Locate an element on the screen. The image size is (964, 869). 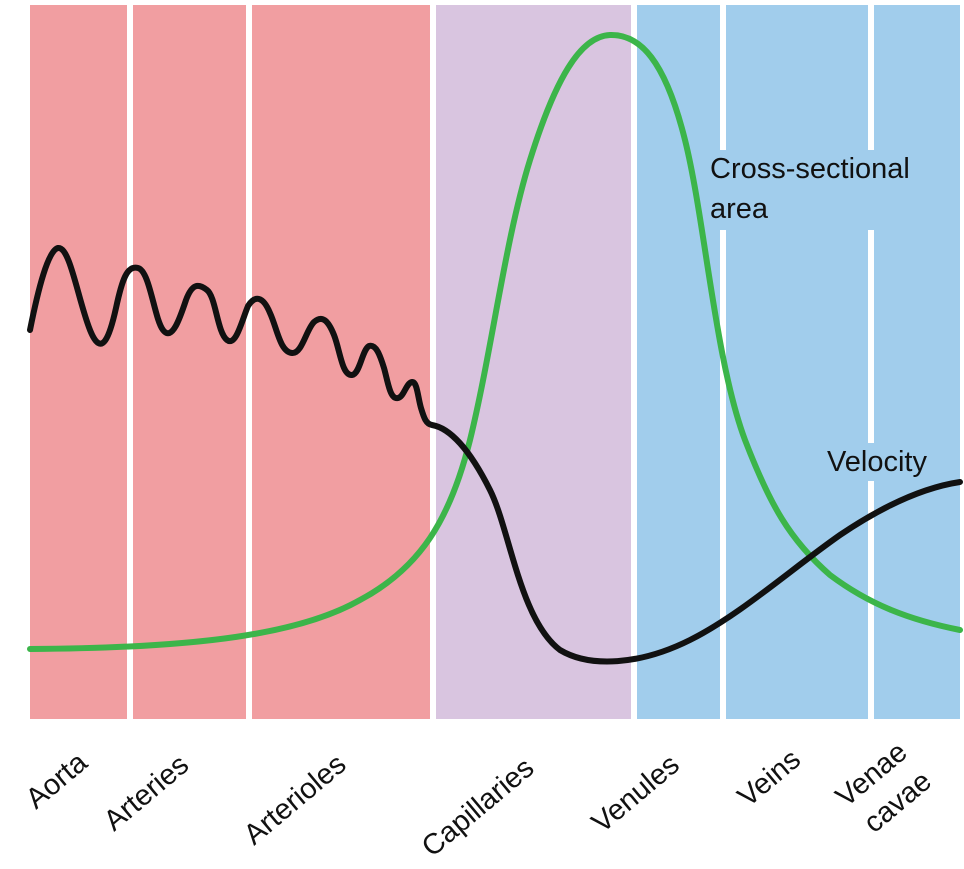
vessel-label-arterioles: Arterioles is located at coordinates (295, 799).